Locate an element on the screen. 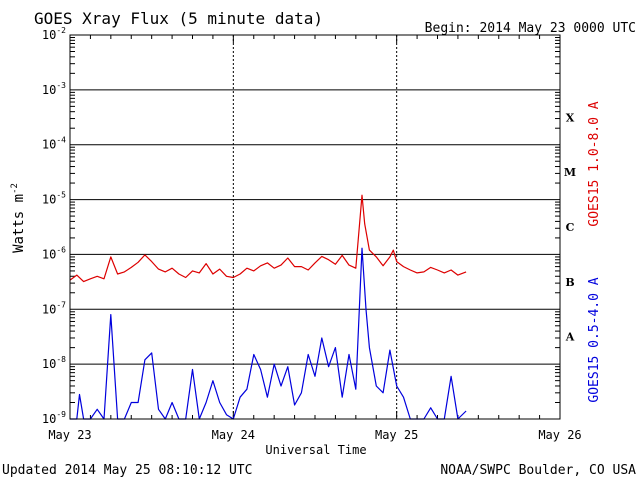 This screenshot has width=640, height=480. y-tick-label-exp: -9 is located at coordinates (61, 414).